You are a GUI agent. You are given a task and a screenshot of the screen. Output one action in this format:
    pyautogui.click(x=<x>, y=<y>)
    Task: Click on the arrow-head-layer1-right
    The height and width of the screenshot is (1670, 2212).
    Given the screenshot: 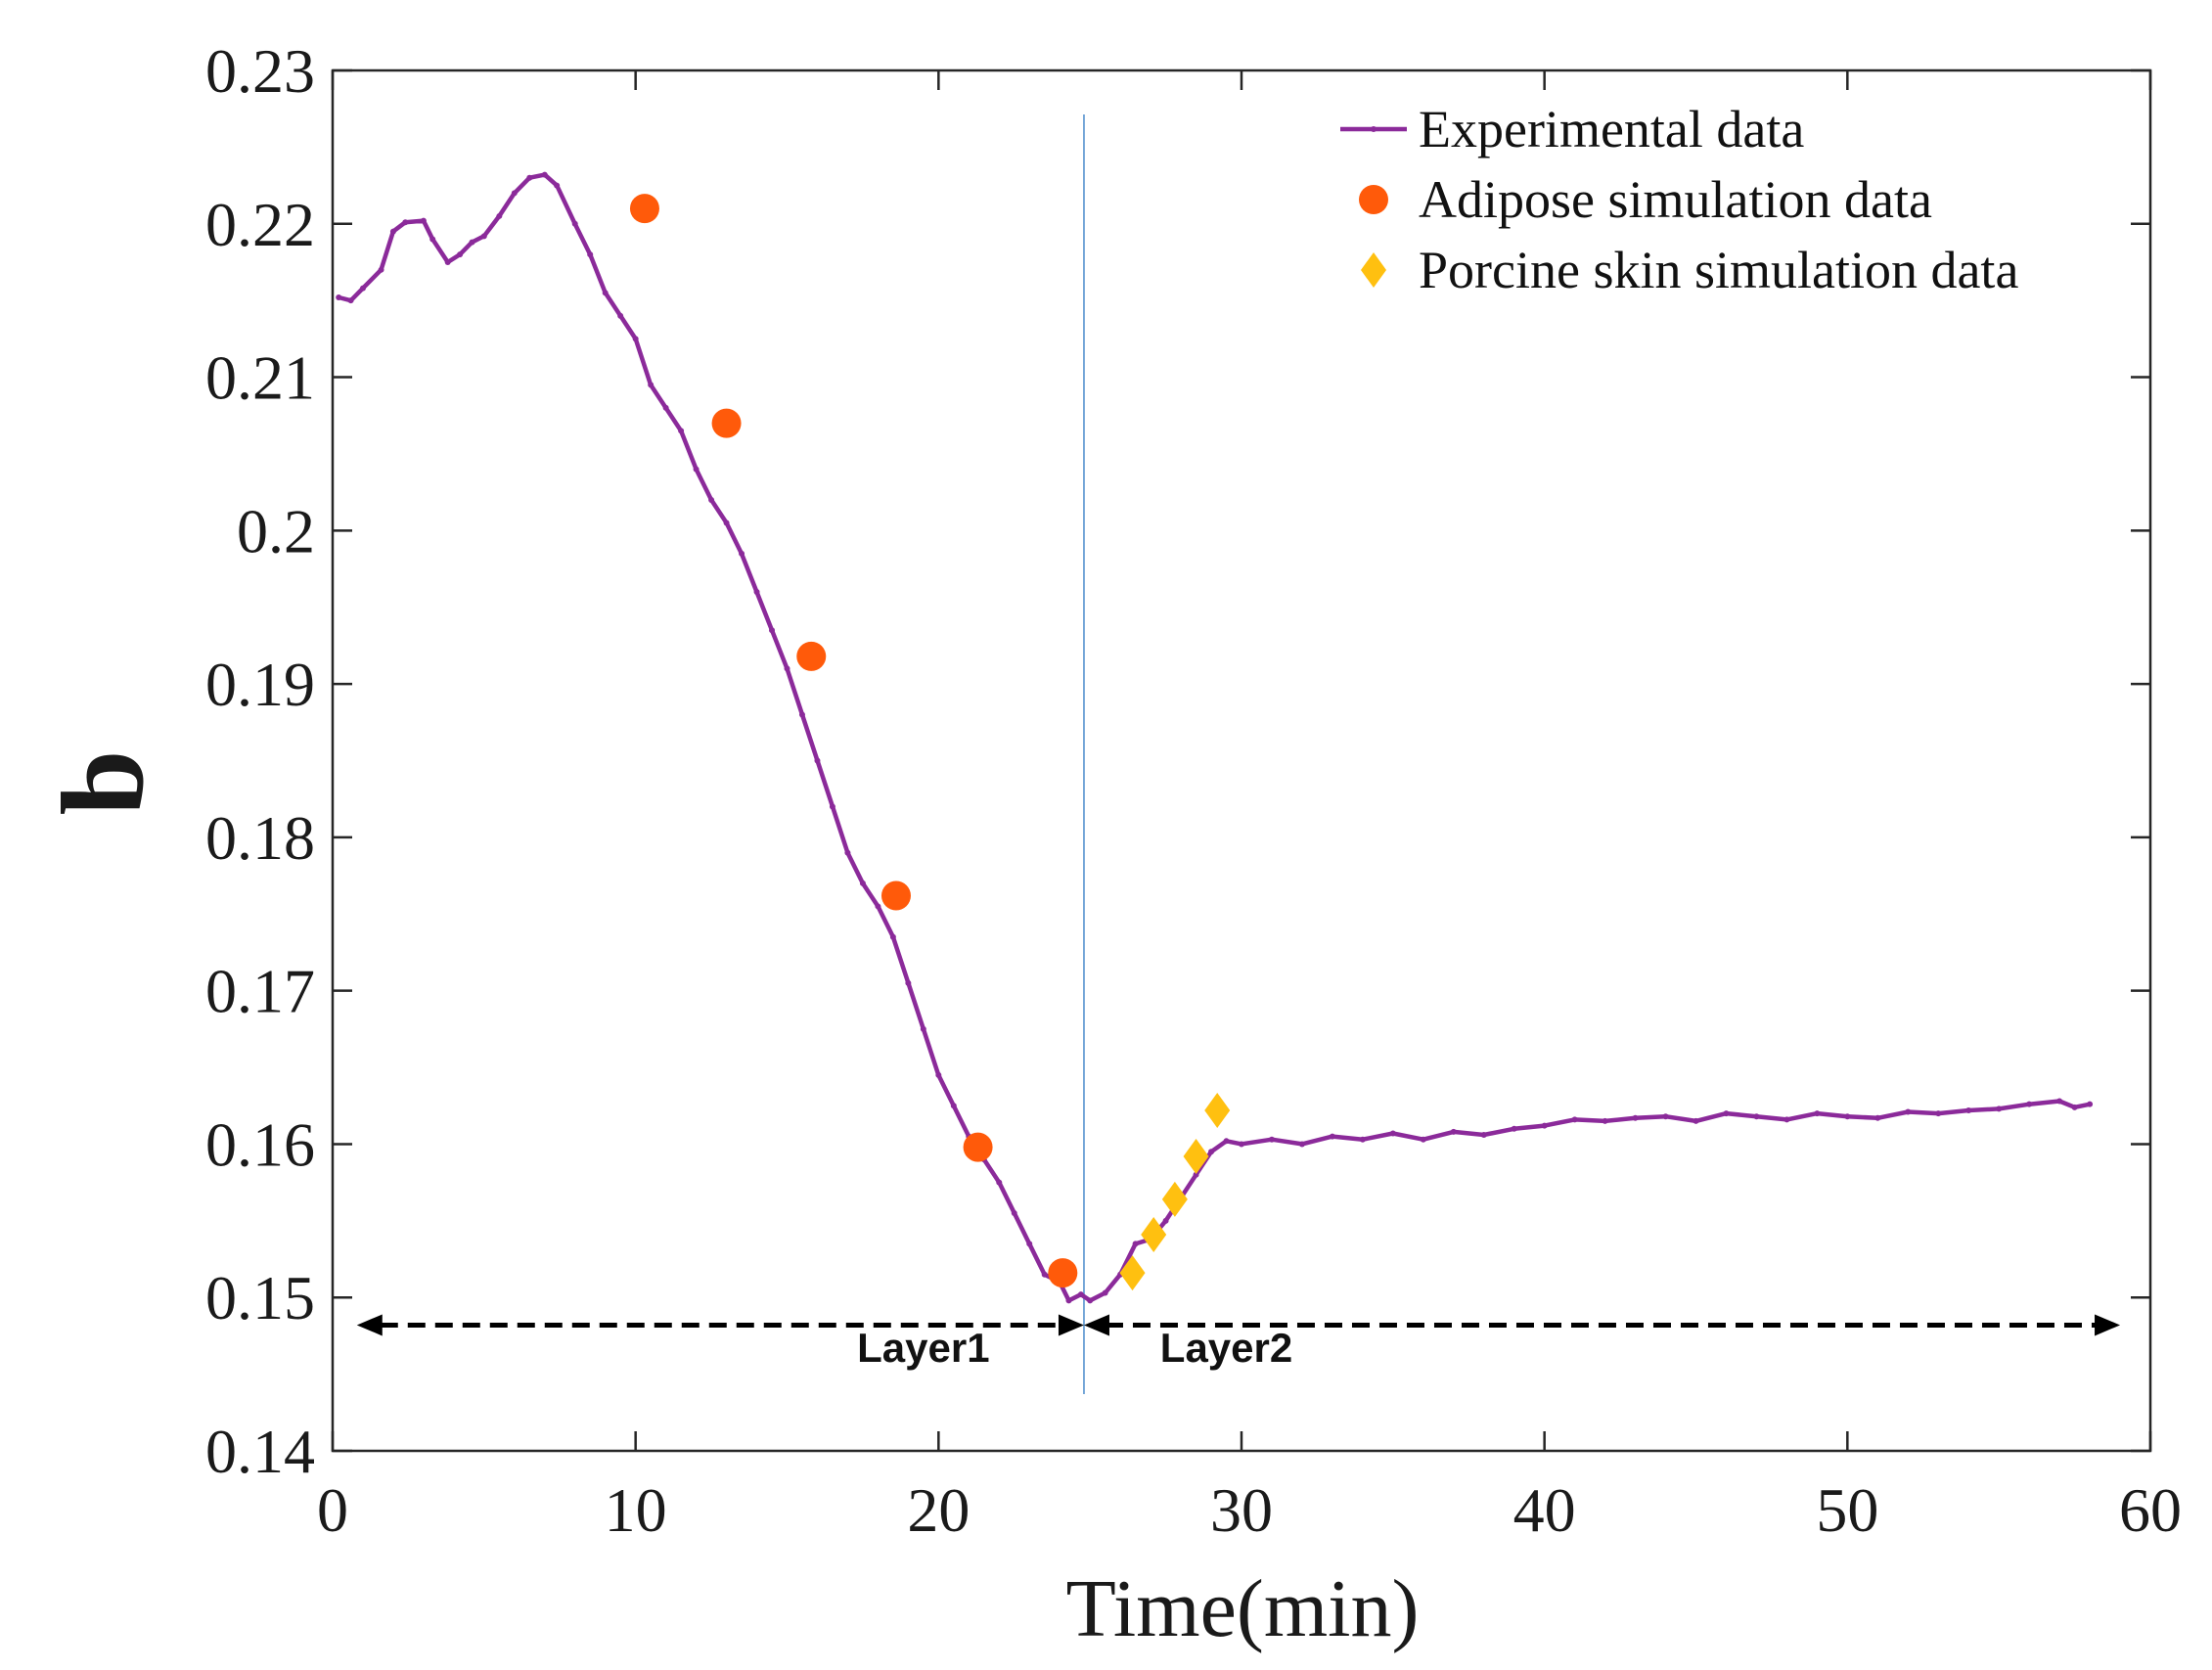 What is the action you would take?
    pyautogui.click(x=1071, y=1325)
    